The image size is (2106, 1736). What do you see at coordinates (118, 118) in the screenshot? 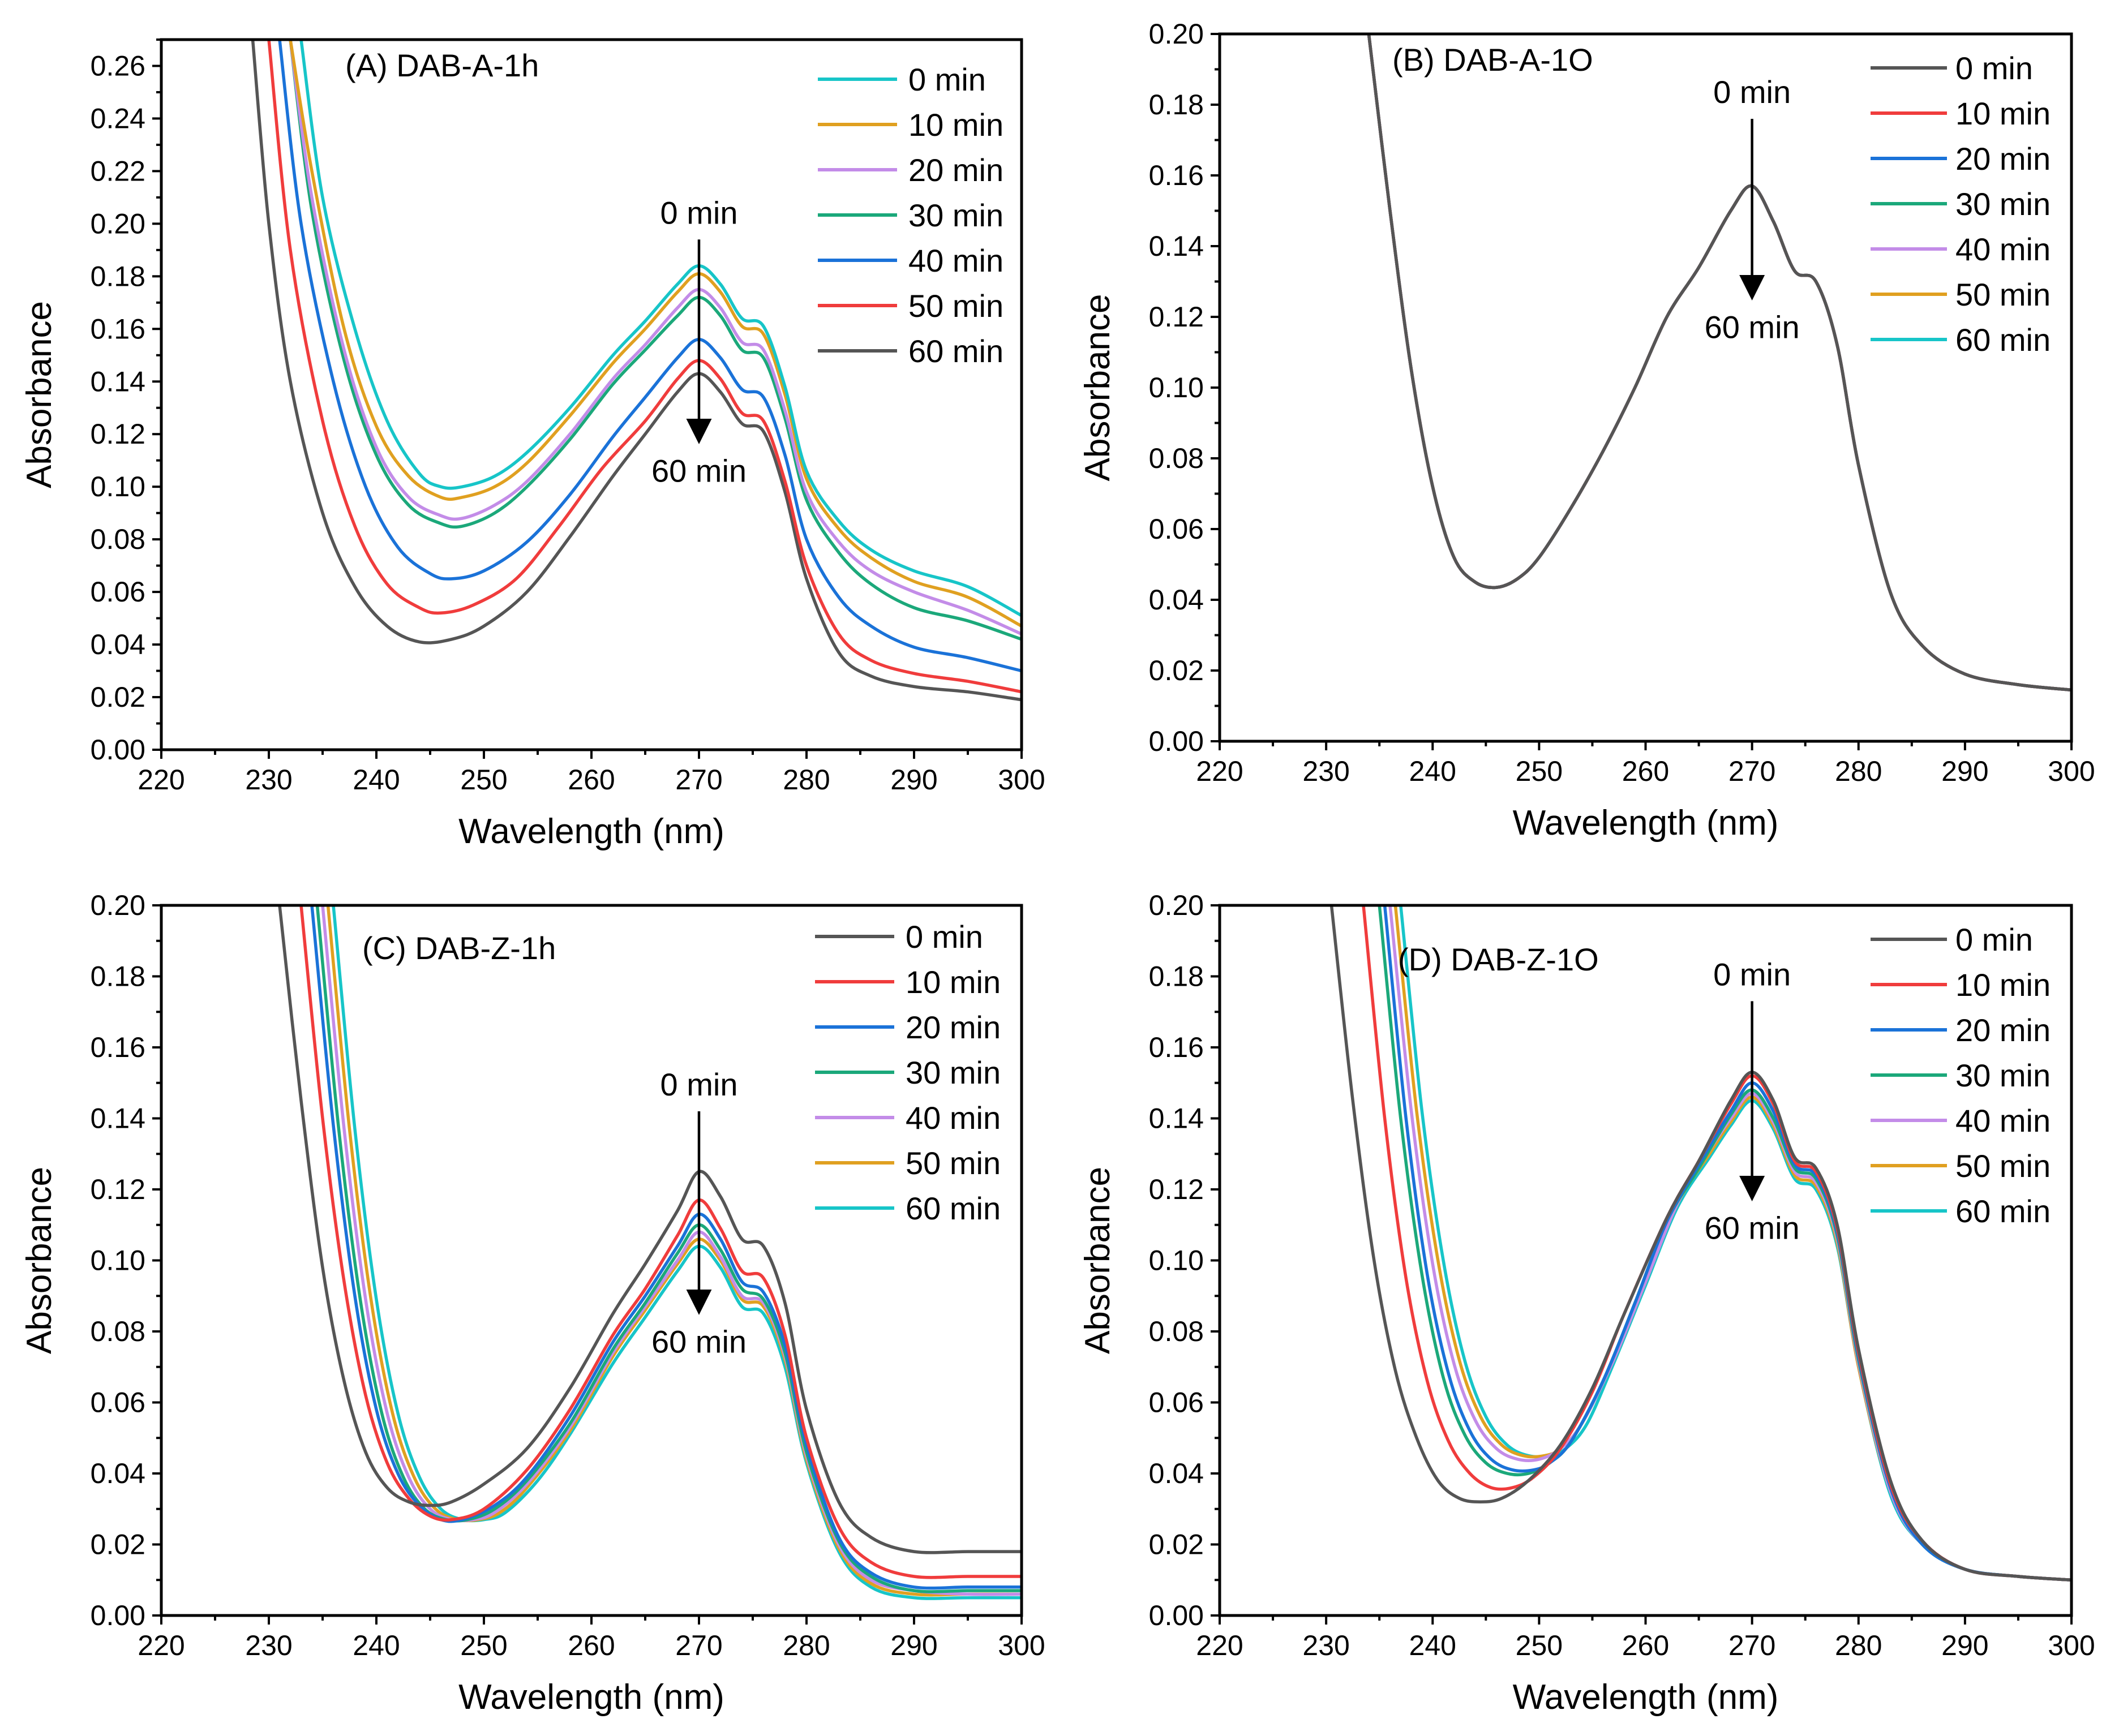
I see `y-tick-label: 0.24` at bounding box center [118, 118].